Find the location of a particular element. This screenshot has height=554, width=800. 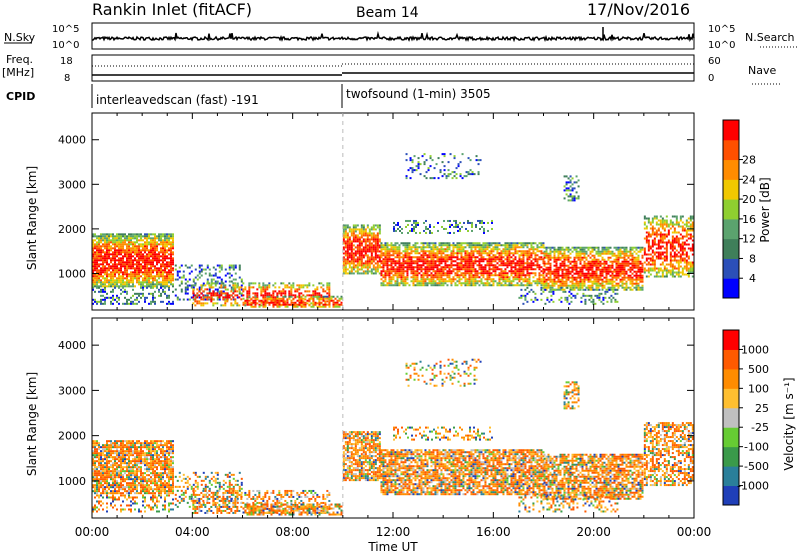

freq-tick-top: 18 is located at coordinates (66, 61).